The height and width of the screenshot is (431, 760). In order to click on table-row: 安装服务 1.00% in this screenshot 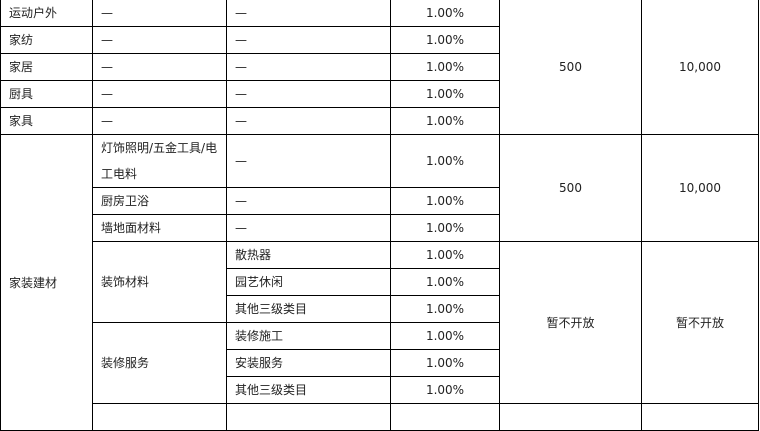, I will do `click(380, 363)`.